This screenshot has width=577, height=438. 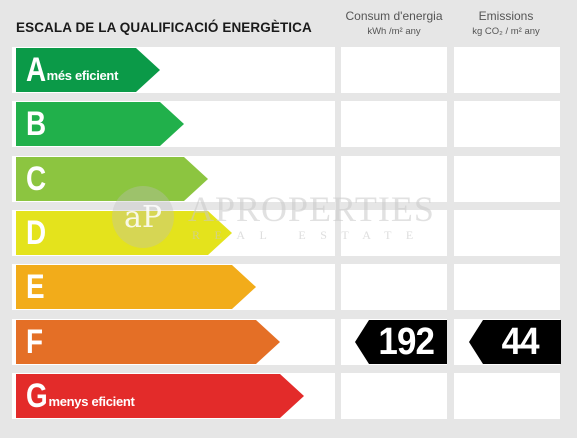 What do you see at coordinates (506, 23) in the screenshot?
I see `emissions-column-header: Emissions kg CO₂ / m² any` at bounding box center [506, 23].